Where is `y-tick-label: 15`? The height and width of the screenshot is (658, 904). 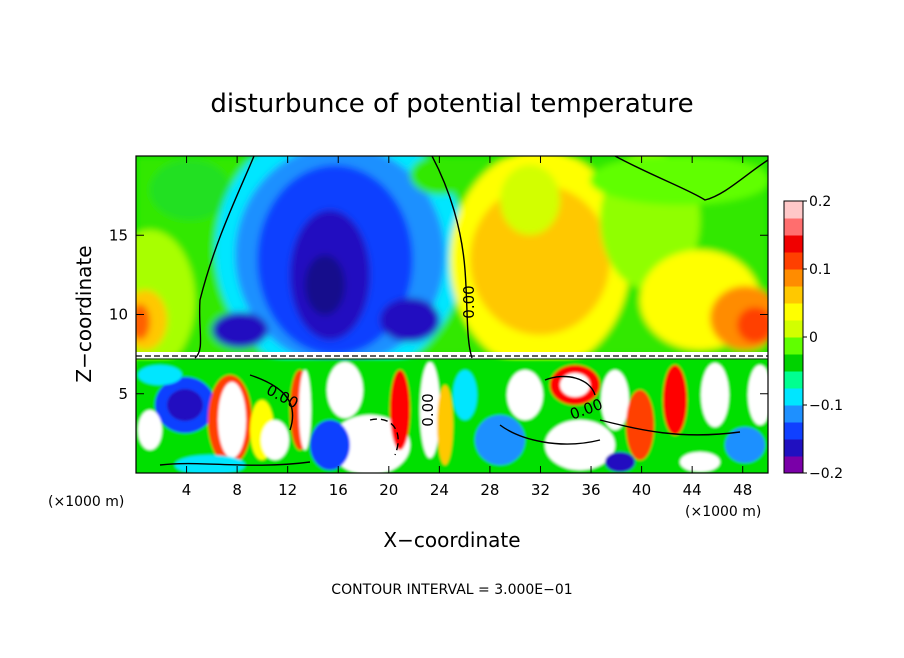 y-tick-label: 15 is located at coordinates (118, 235).